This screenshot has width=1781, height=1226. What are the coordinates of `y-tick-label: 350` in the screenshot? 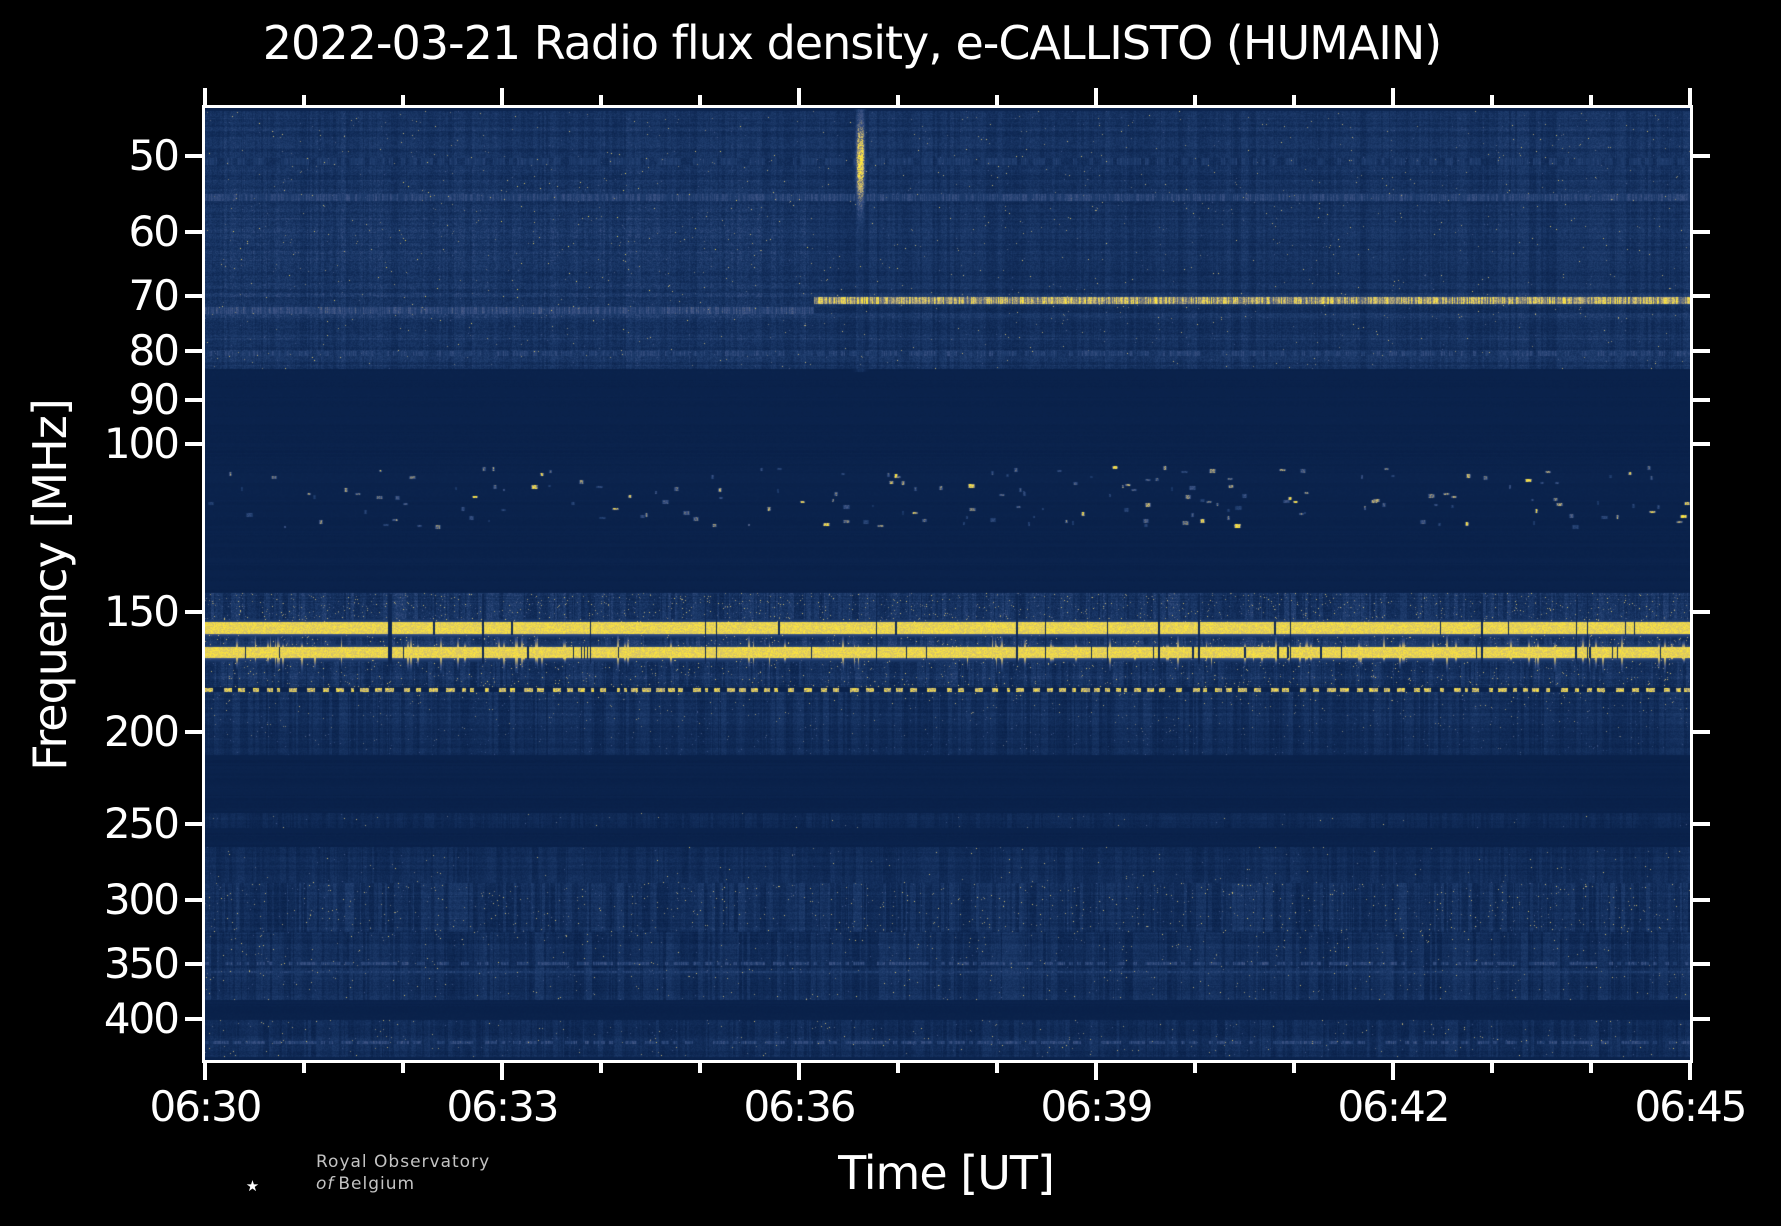 It's located at (141, 964).